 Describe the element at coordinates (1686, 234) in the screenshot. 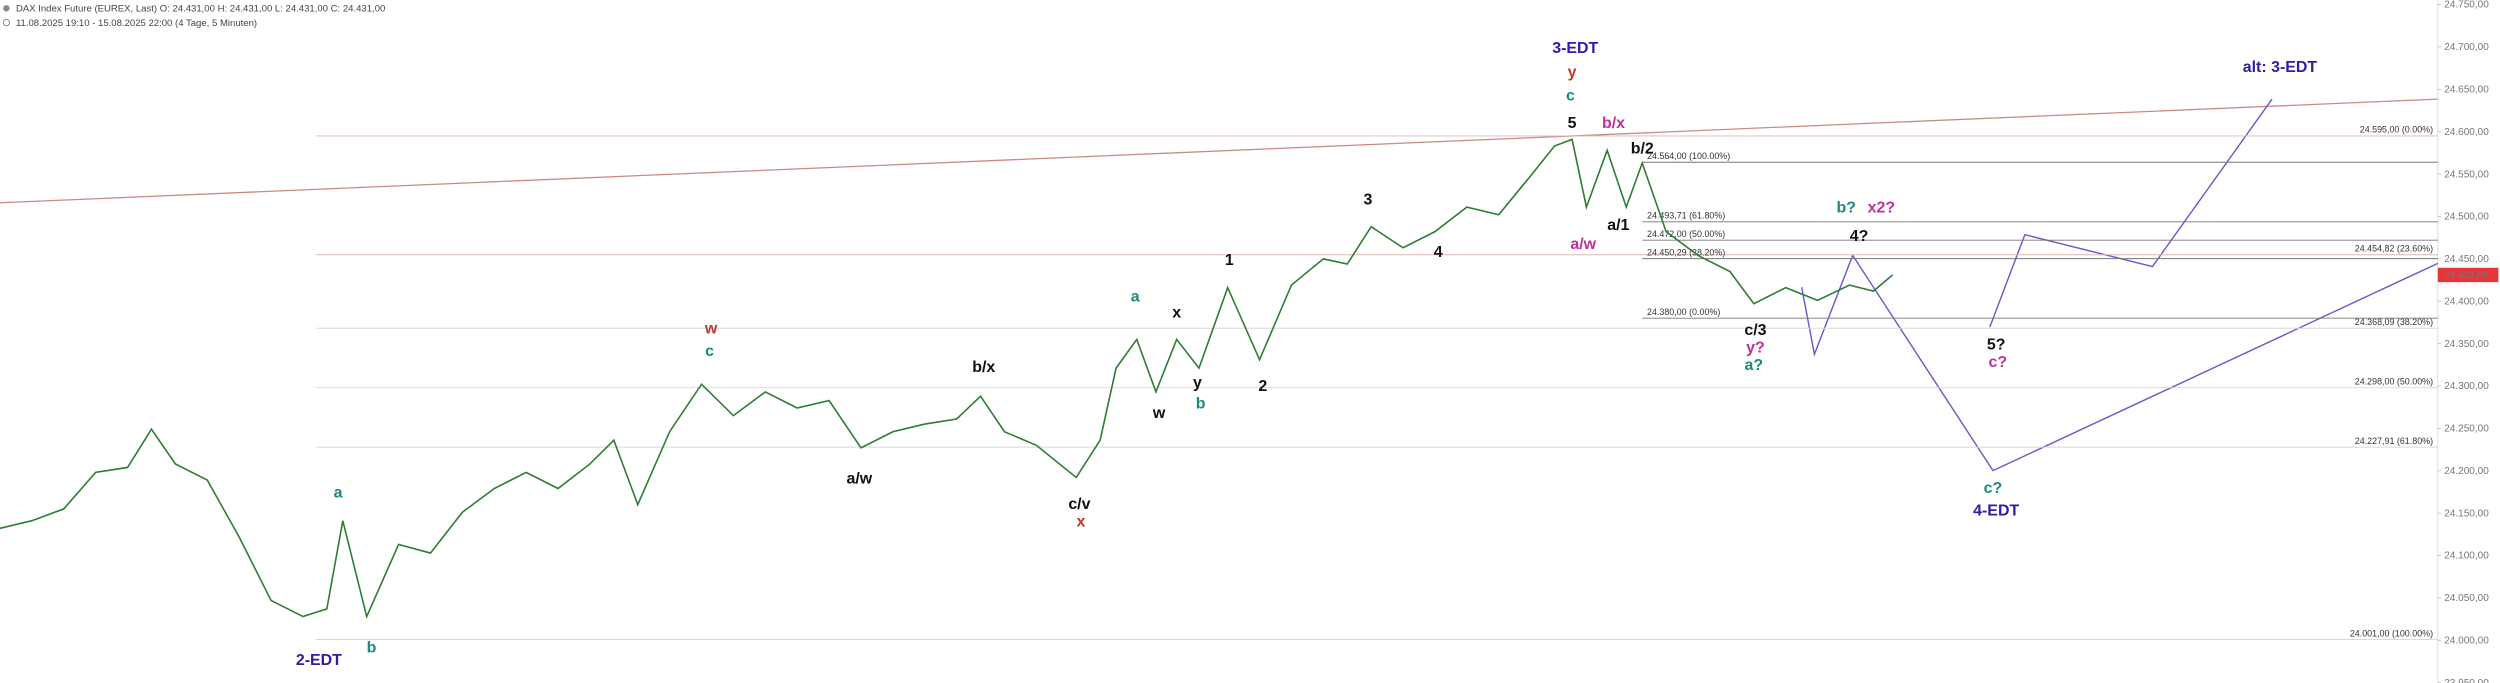

I see `level-label: 24.472,00 (50.00%)` at that location.